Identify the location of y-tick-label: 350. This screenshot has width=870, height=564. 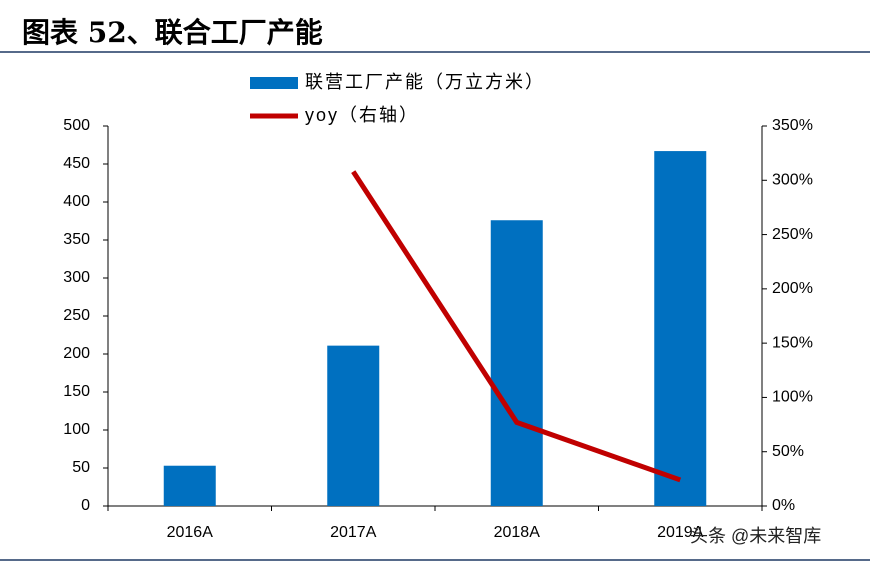
(76, 239).